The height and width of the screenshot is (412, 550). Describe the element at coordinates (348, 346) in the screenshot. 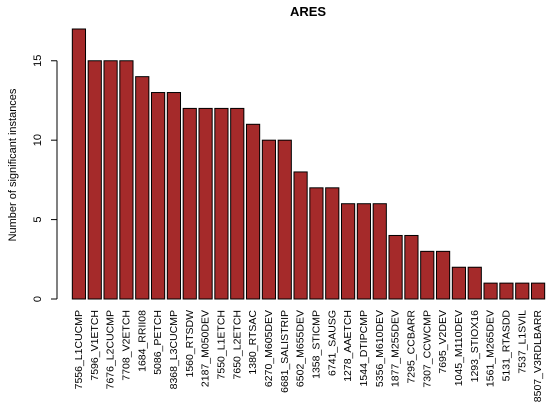

I see `x-tick-label: 1278_AAETCH` at that location.